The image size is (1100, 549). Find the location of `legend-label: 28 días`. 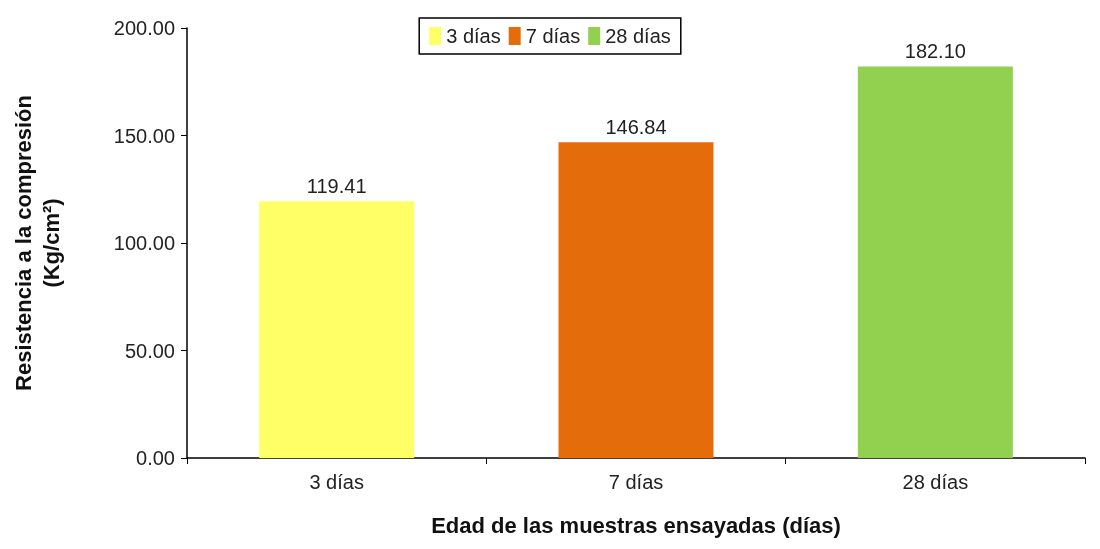

legend-label: 28 días is located at coordinates (638, 36).